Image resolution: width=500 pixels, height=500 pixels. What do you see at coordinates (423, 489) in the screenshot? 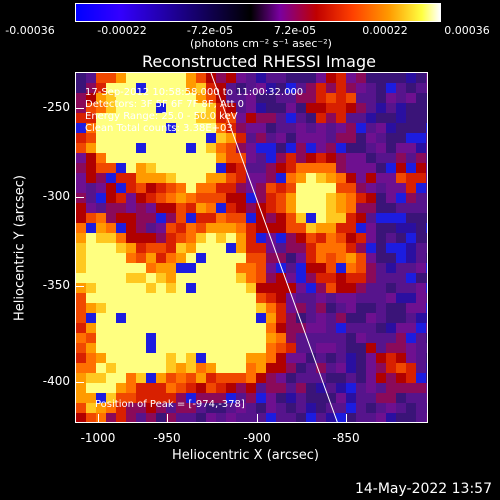
I see `datestamp: 14-May-2022 13:57` at bounding box center [423, 489].